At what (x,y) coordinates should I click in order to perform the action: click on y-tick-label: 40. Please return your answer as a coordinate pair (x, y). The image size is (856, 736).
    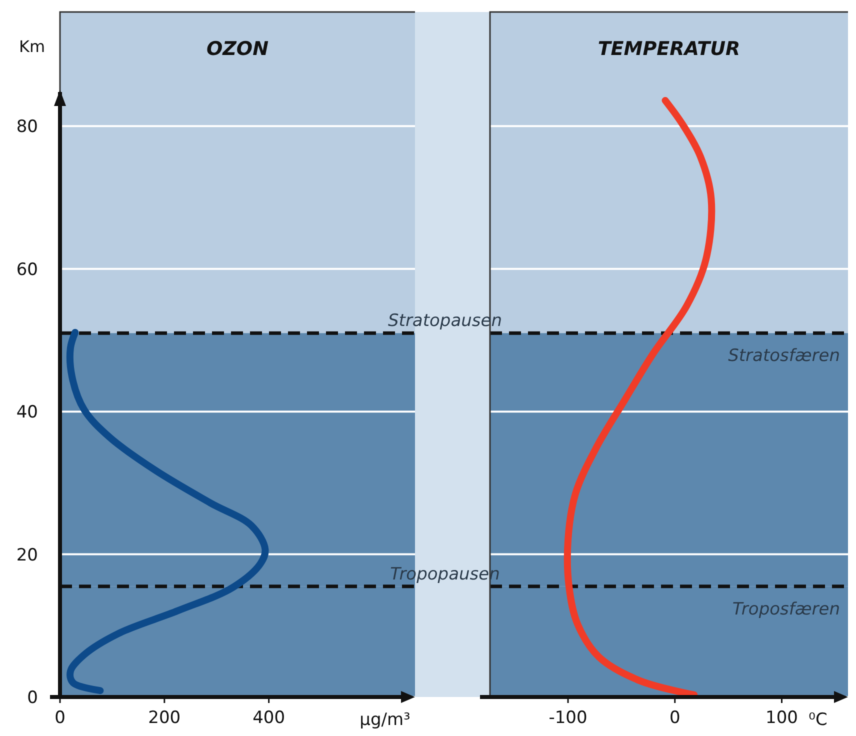
    Looking at the image, I should click on (27, 412).